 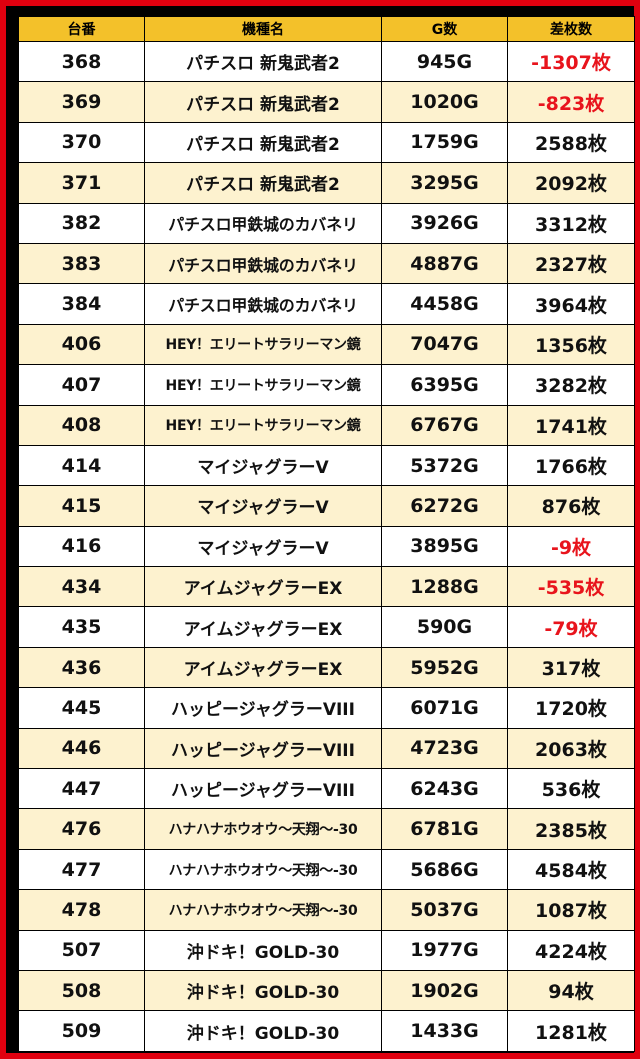 What do you see at coordinates (444, 990) in the screenshot?
I see `game-count-cell: 1902G` at bounding box center [444, 990].